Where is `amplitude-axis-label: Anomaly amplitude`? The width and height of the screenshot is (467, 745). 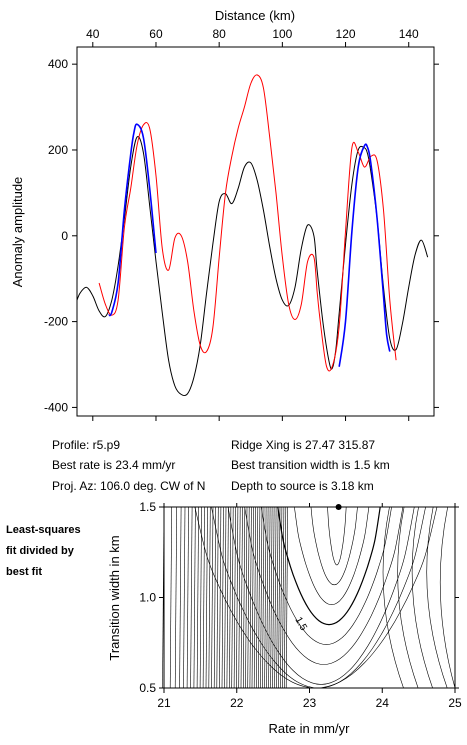
amplitude-axis-label: Anomaly amplitude is located at coordinates (17, 232).